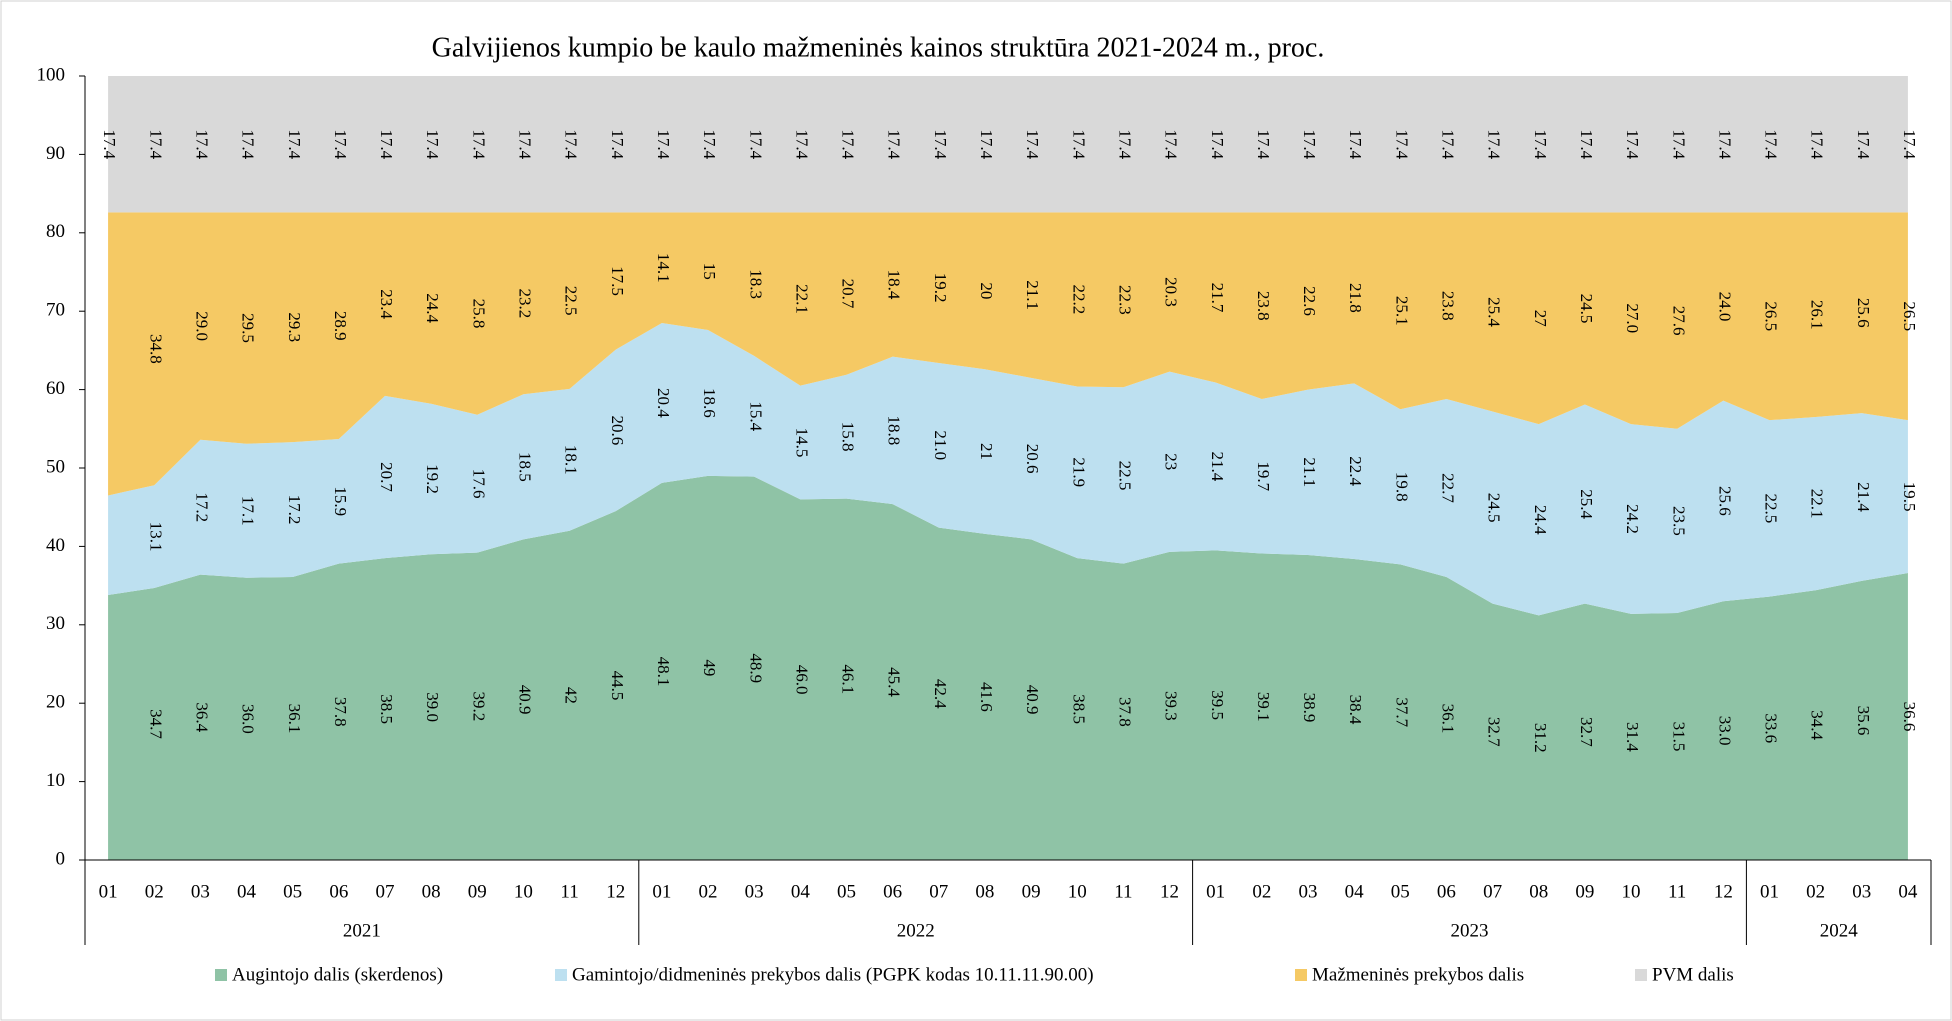  I want to click on data-label: 24.0, so click(1724, 307).